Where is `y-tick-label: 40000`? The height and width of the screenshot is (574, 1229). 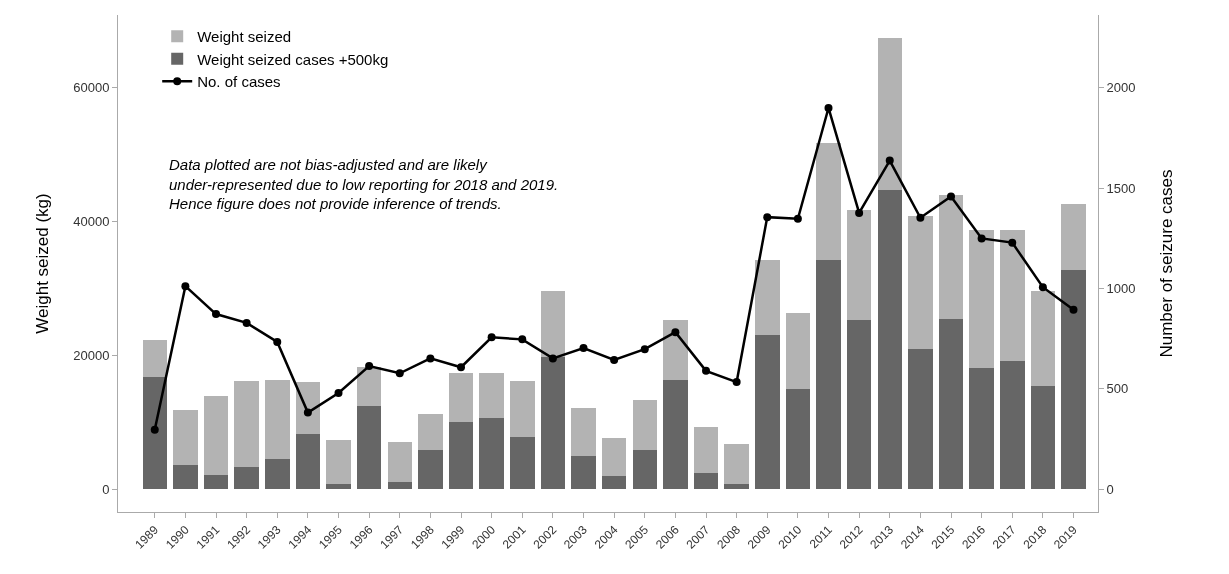 y-tick-label: 40000 is located at coordinates (91, 222).